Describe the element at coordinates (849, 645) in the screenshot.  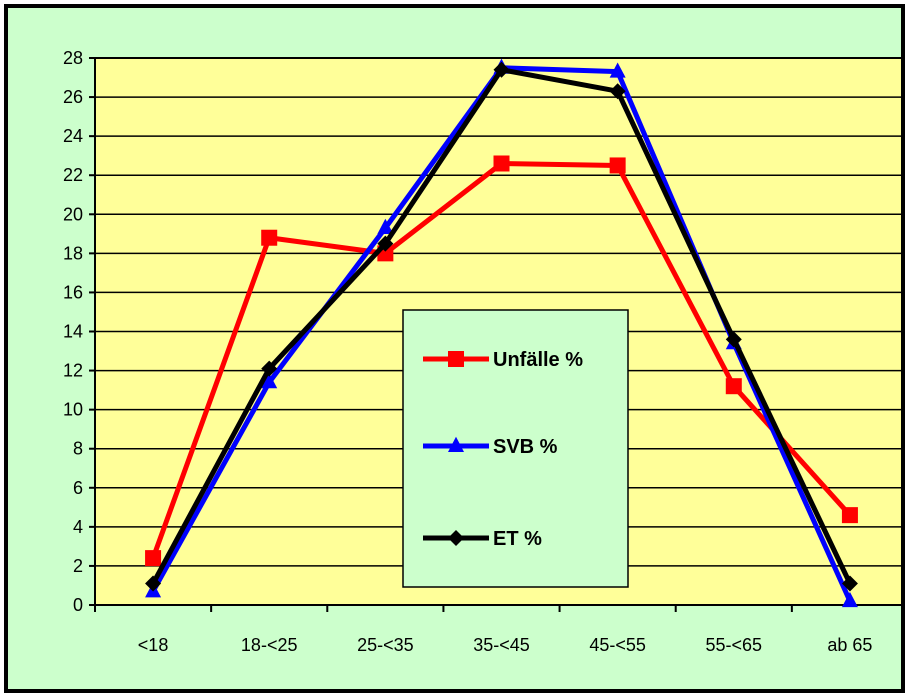
I see `x-tick-label: ab 65` at that location.